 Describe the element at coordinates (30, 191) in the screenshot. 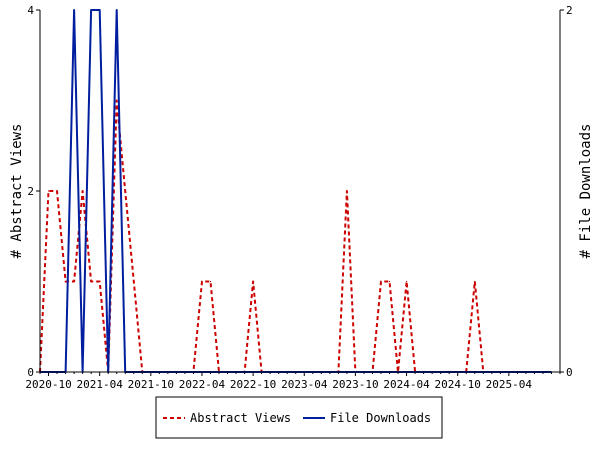

I see `y-left-tick-label: 2` at that location.